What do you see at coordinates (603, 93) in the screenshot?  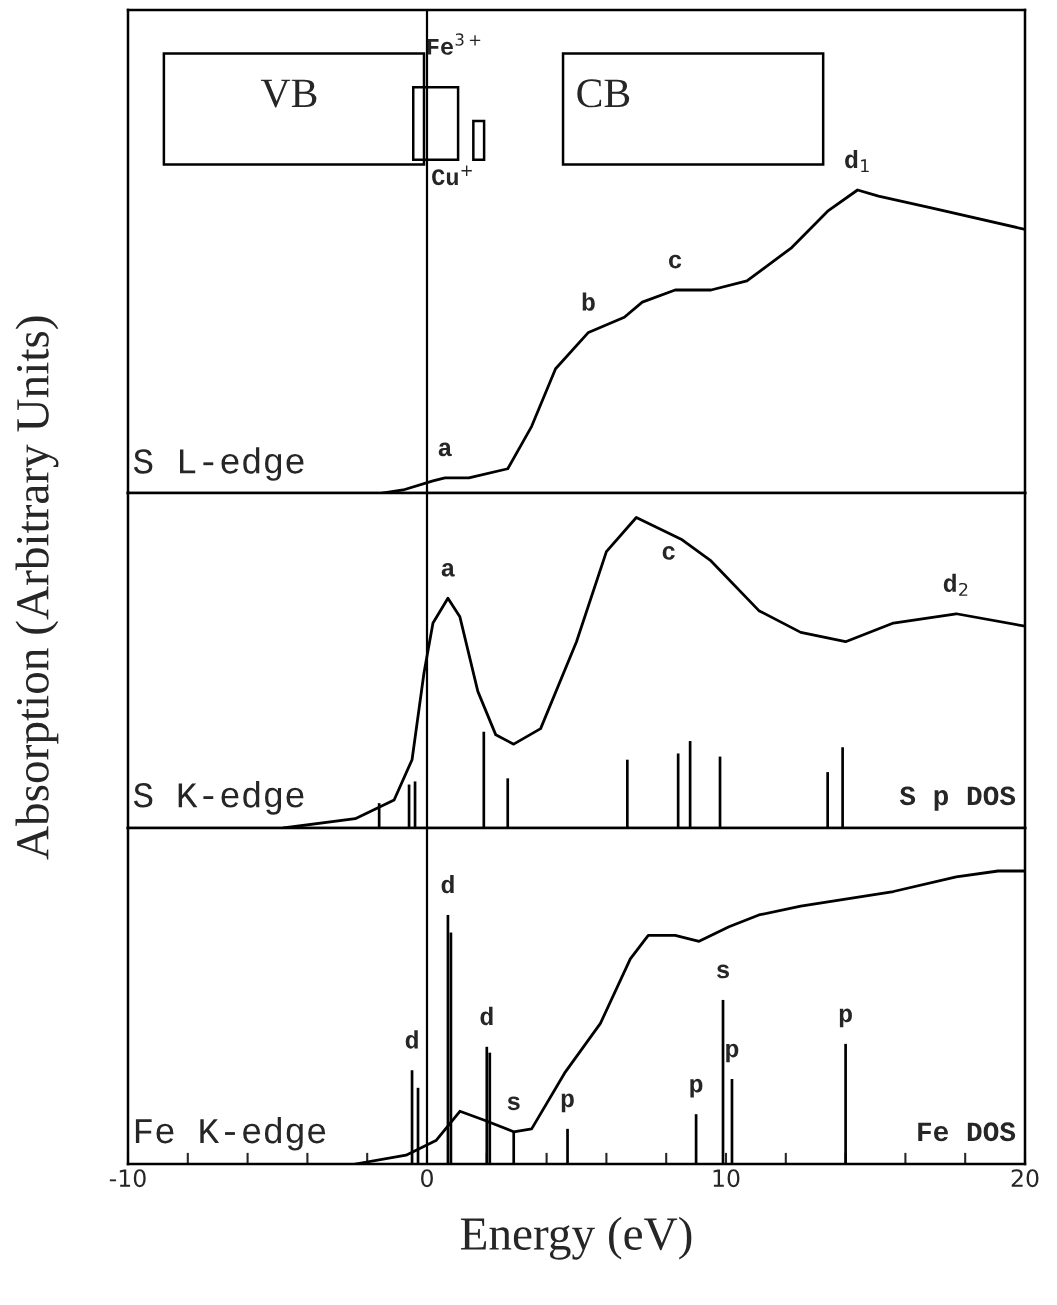 I see `text: CB` at bounding box center [603, 93].